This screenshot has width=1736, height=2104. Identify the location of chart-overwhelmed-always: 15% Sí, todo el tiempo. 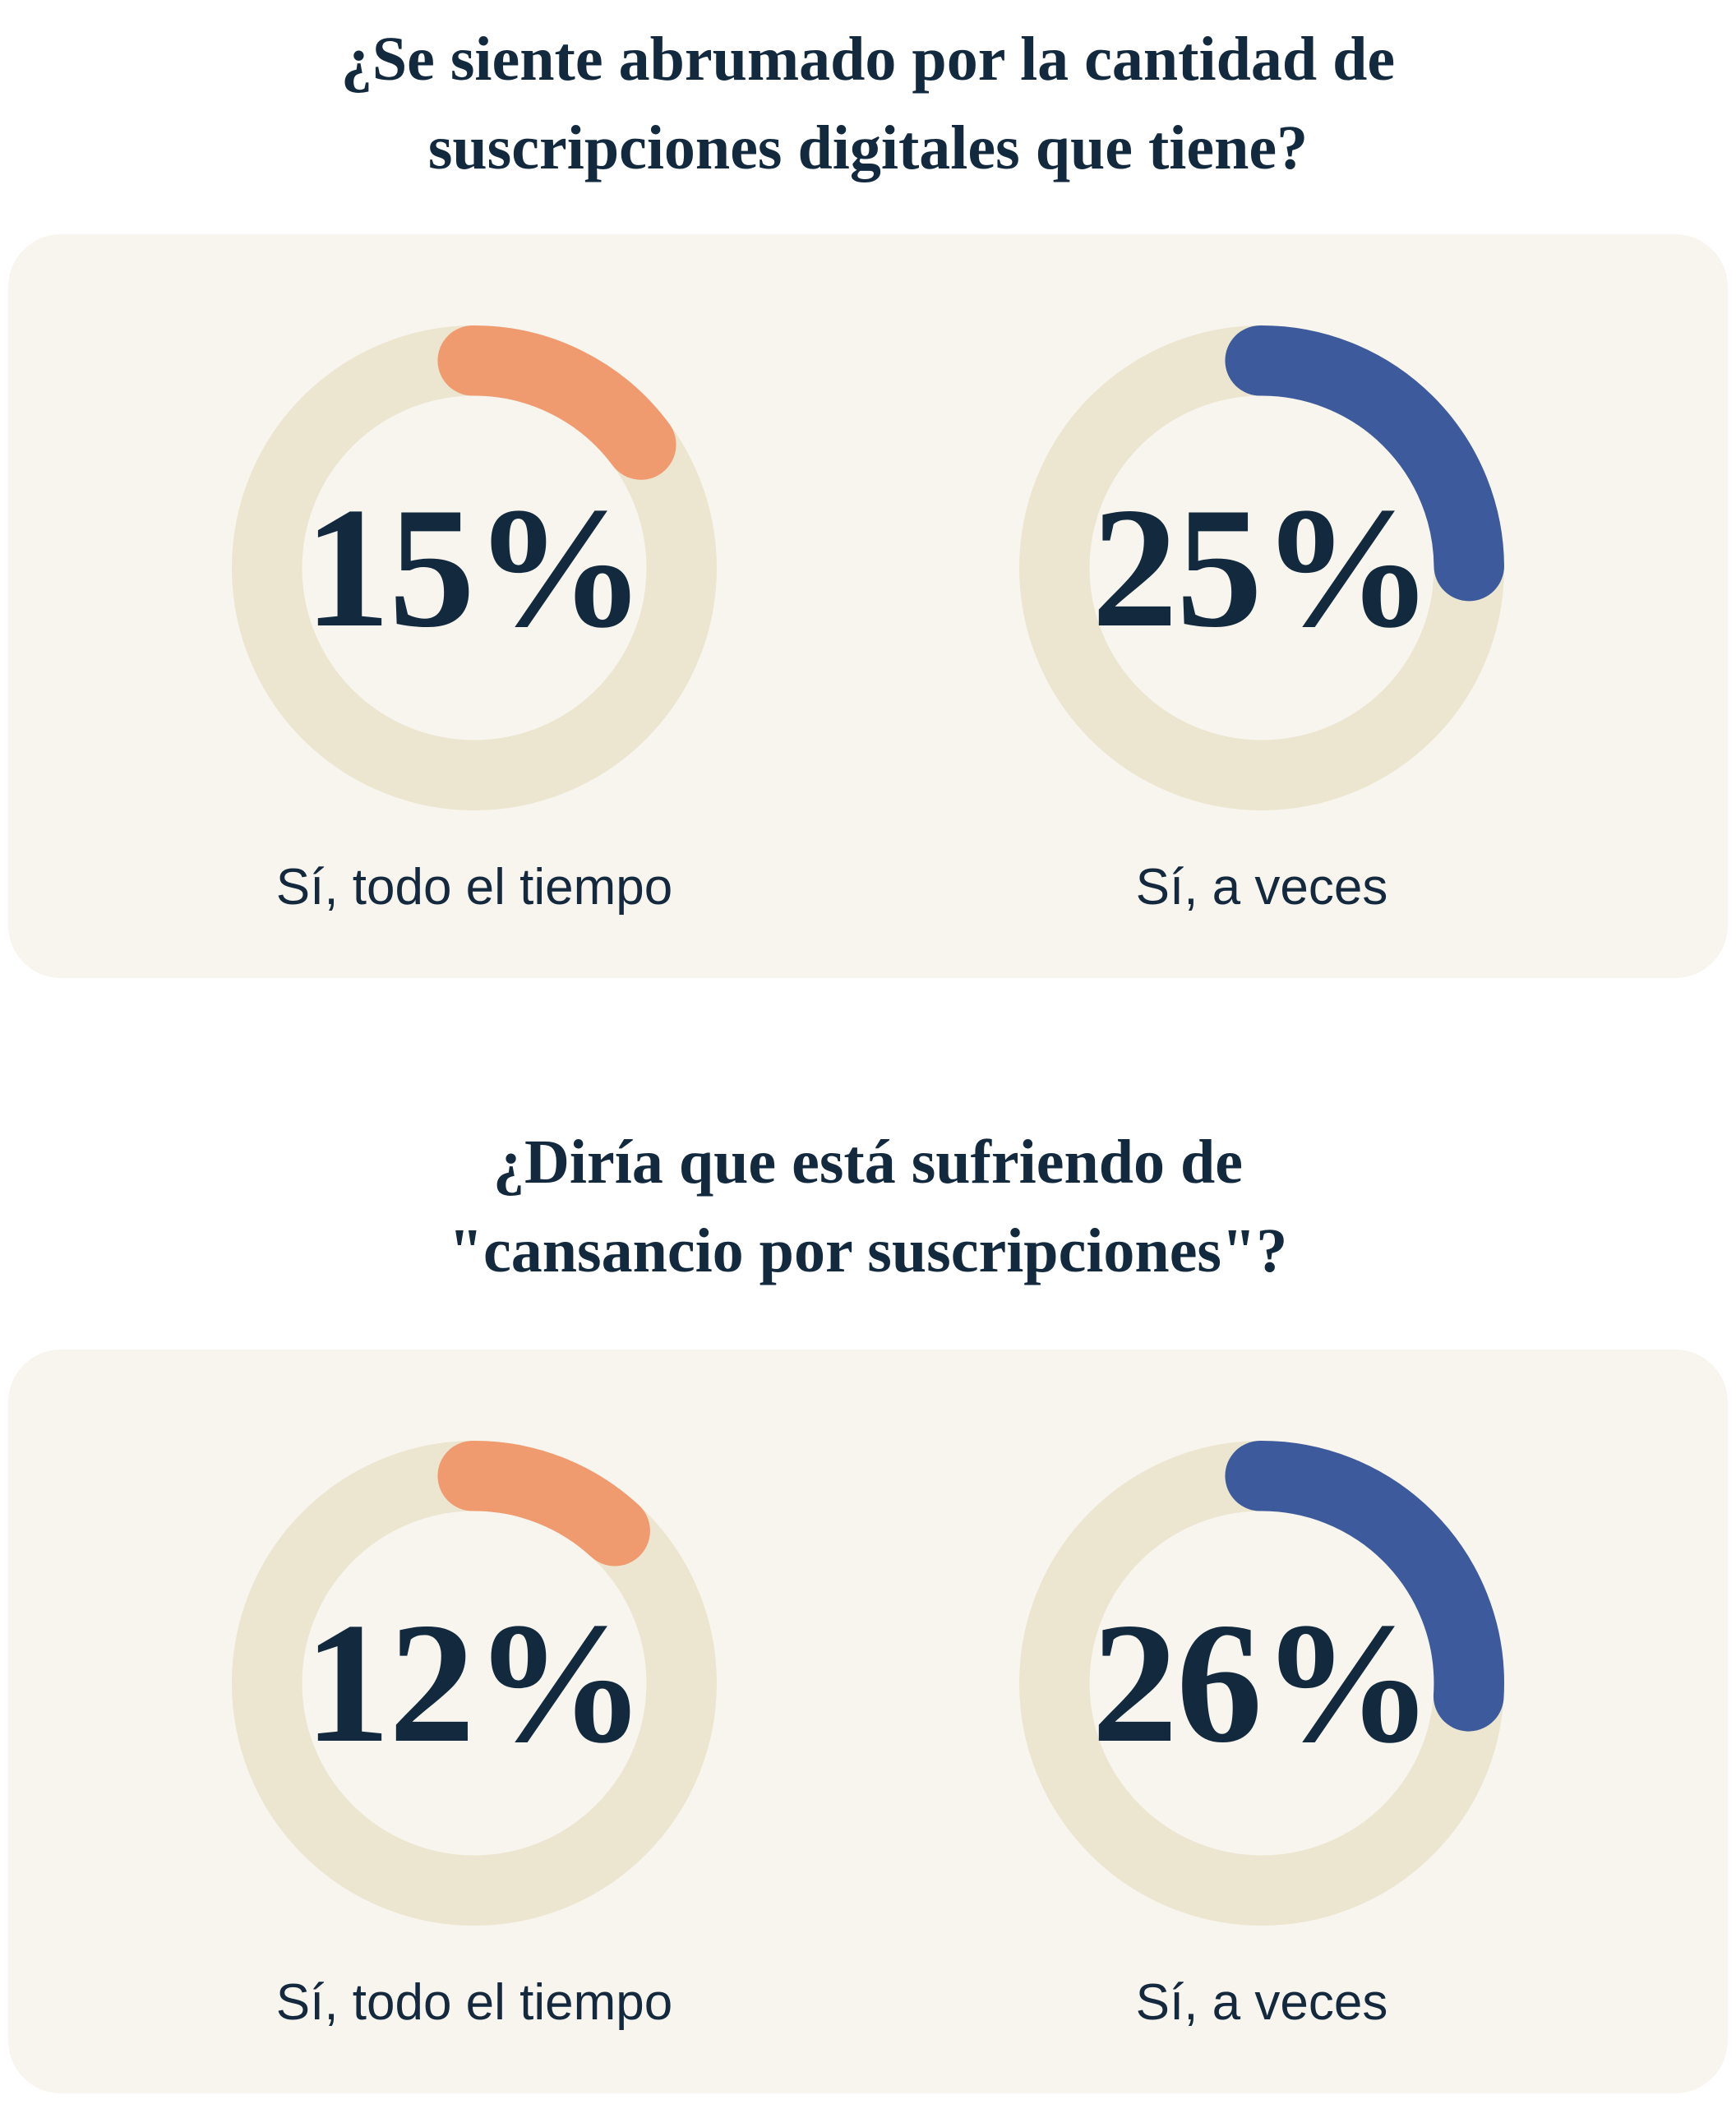
(475, 651).